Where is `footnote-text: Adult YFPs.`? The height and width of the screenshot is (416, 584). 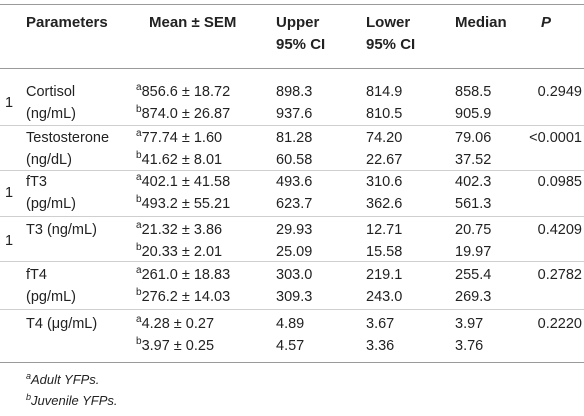 footnote-text: Adult YFPs. is located at coordinates (65, 379).